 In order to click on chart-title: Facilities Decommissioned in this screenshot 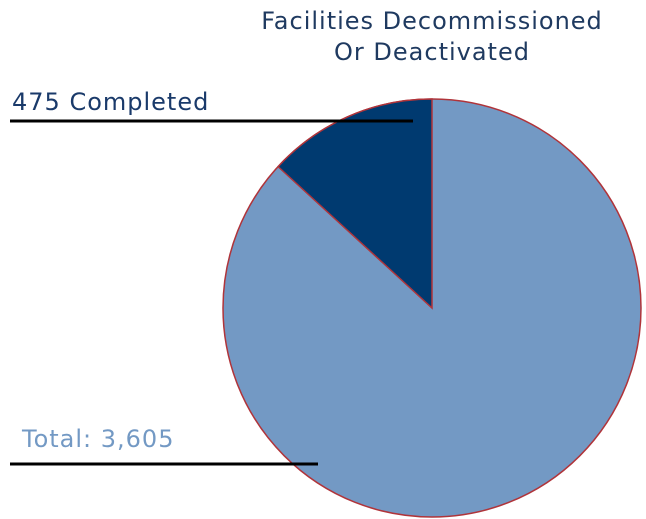, I will do `click(432, 21)`.